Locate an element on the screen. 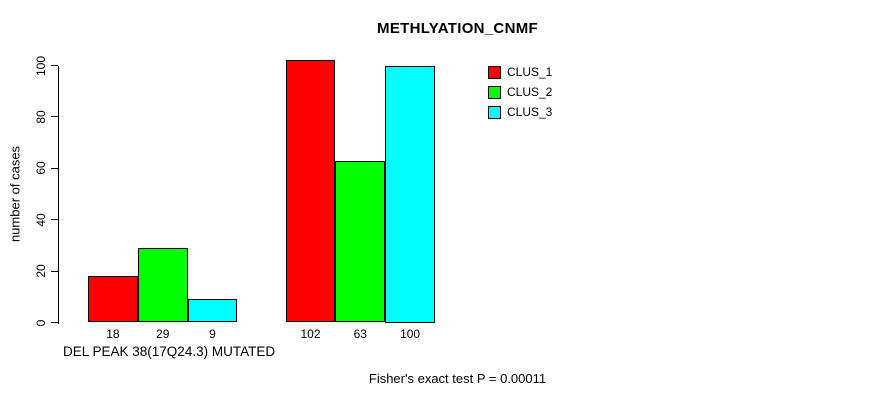  legend-item: CLUS_3 is located at coordinates (520, 112).